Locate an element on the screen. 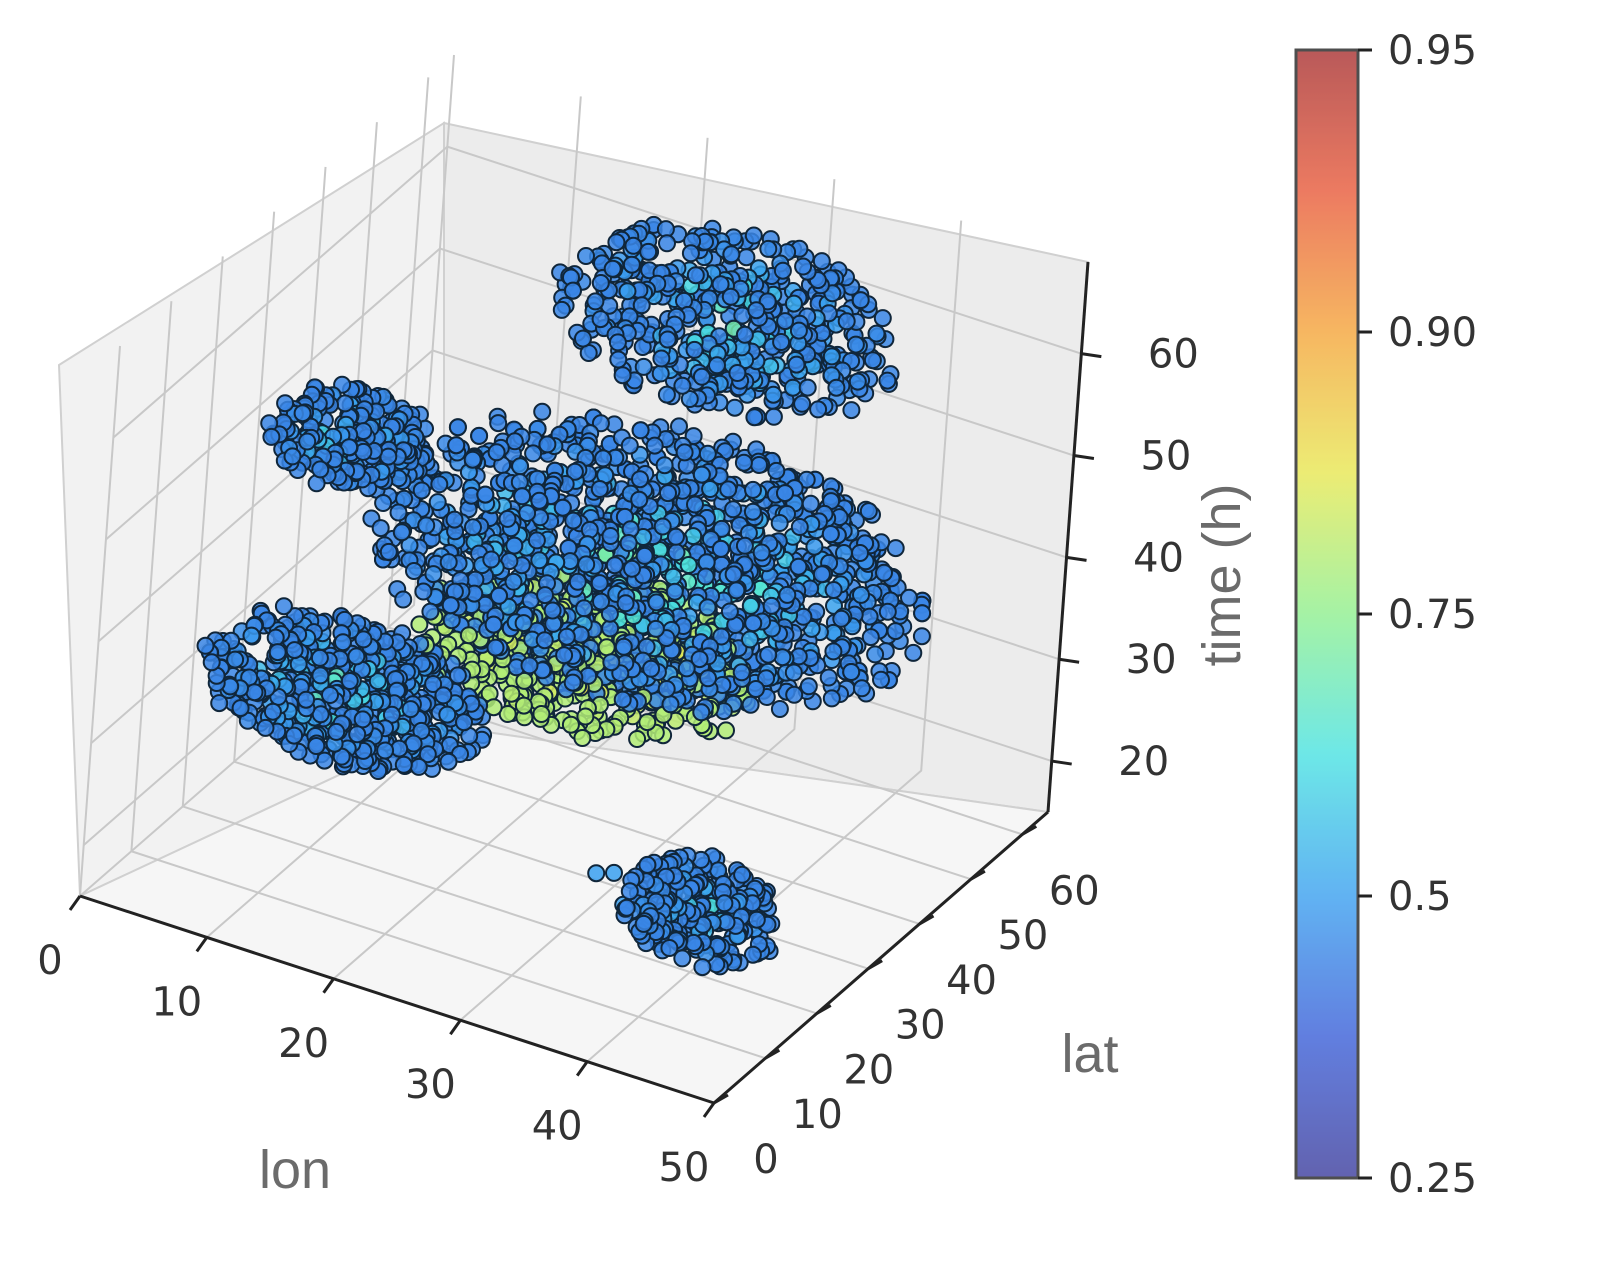  colorbar-tick-label: 0.95 is located at coordinates (1432, 51).